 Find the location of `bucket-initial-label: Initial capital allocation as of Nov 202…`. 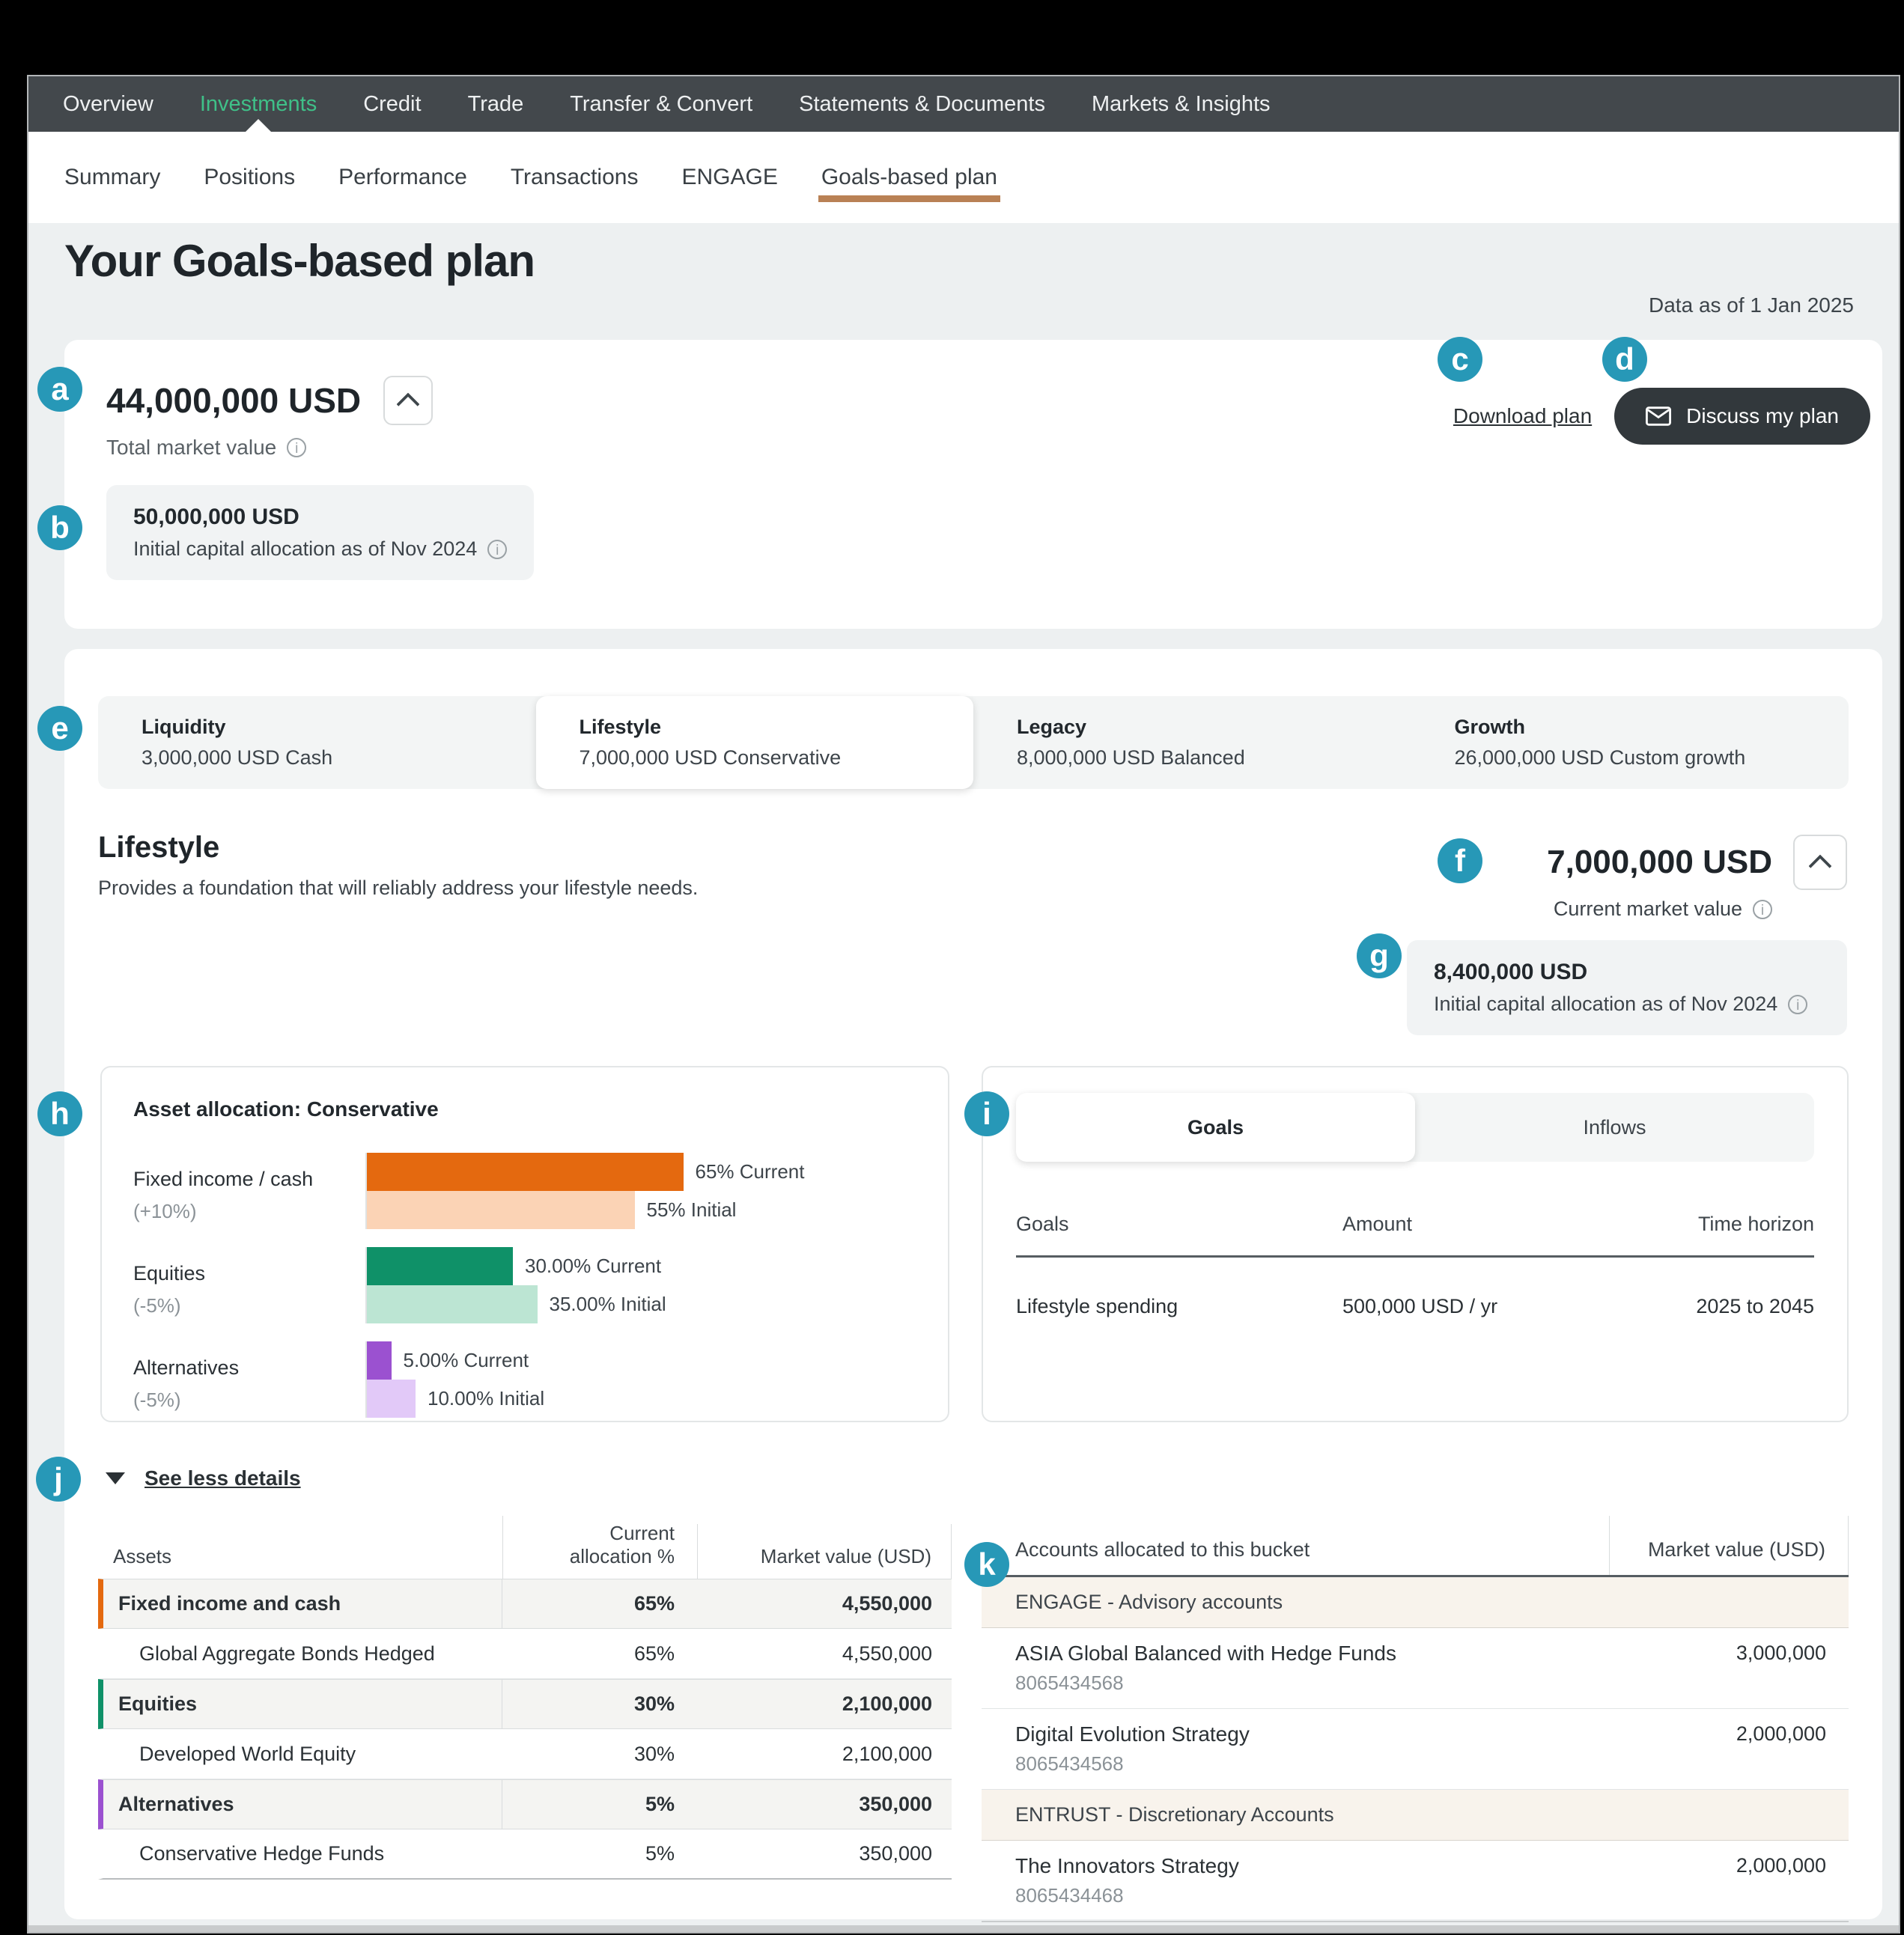

bucket-initial-label: Initial capital allocation as of Nov 202… is located at coordinates (1606, 1004).